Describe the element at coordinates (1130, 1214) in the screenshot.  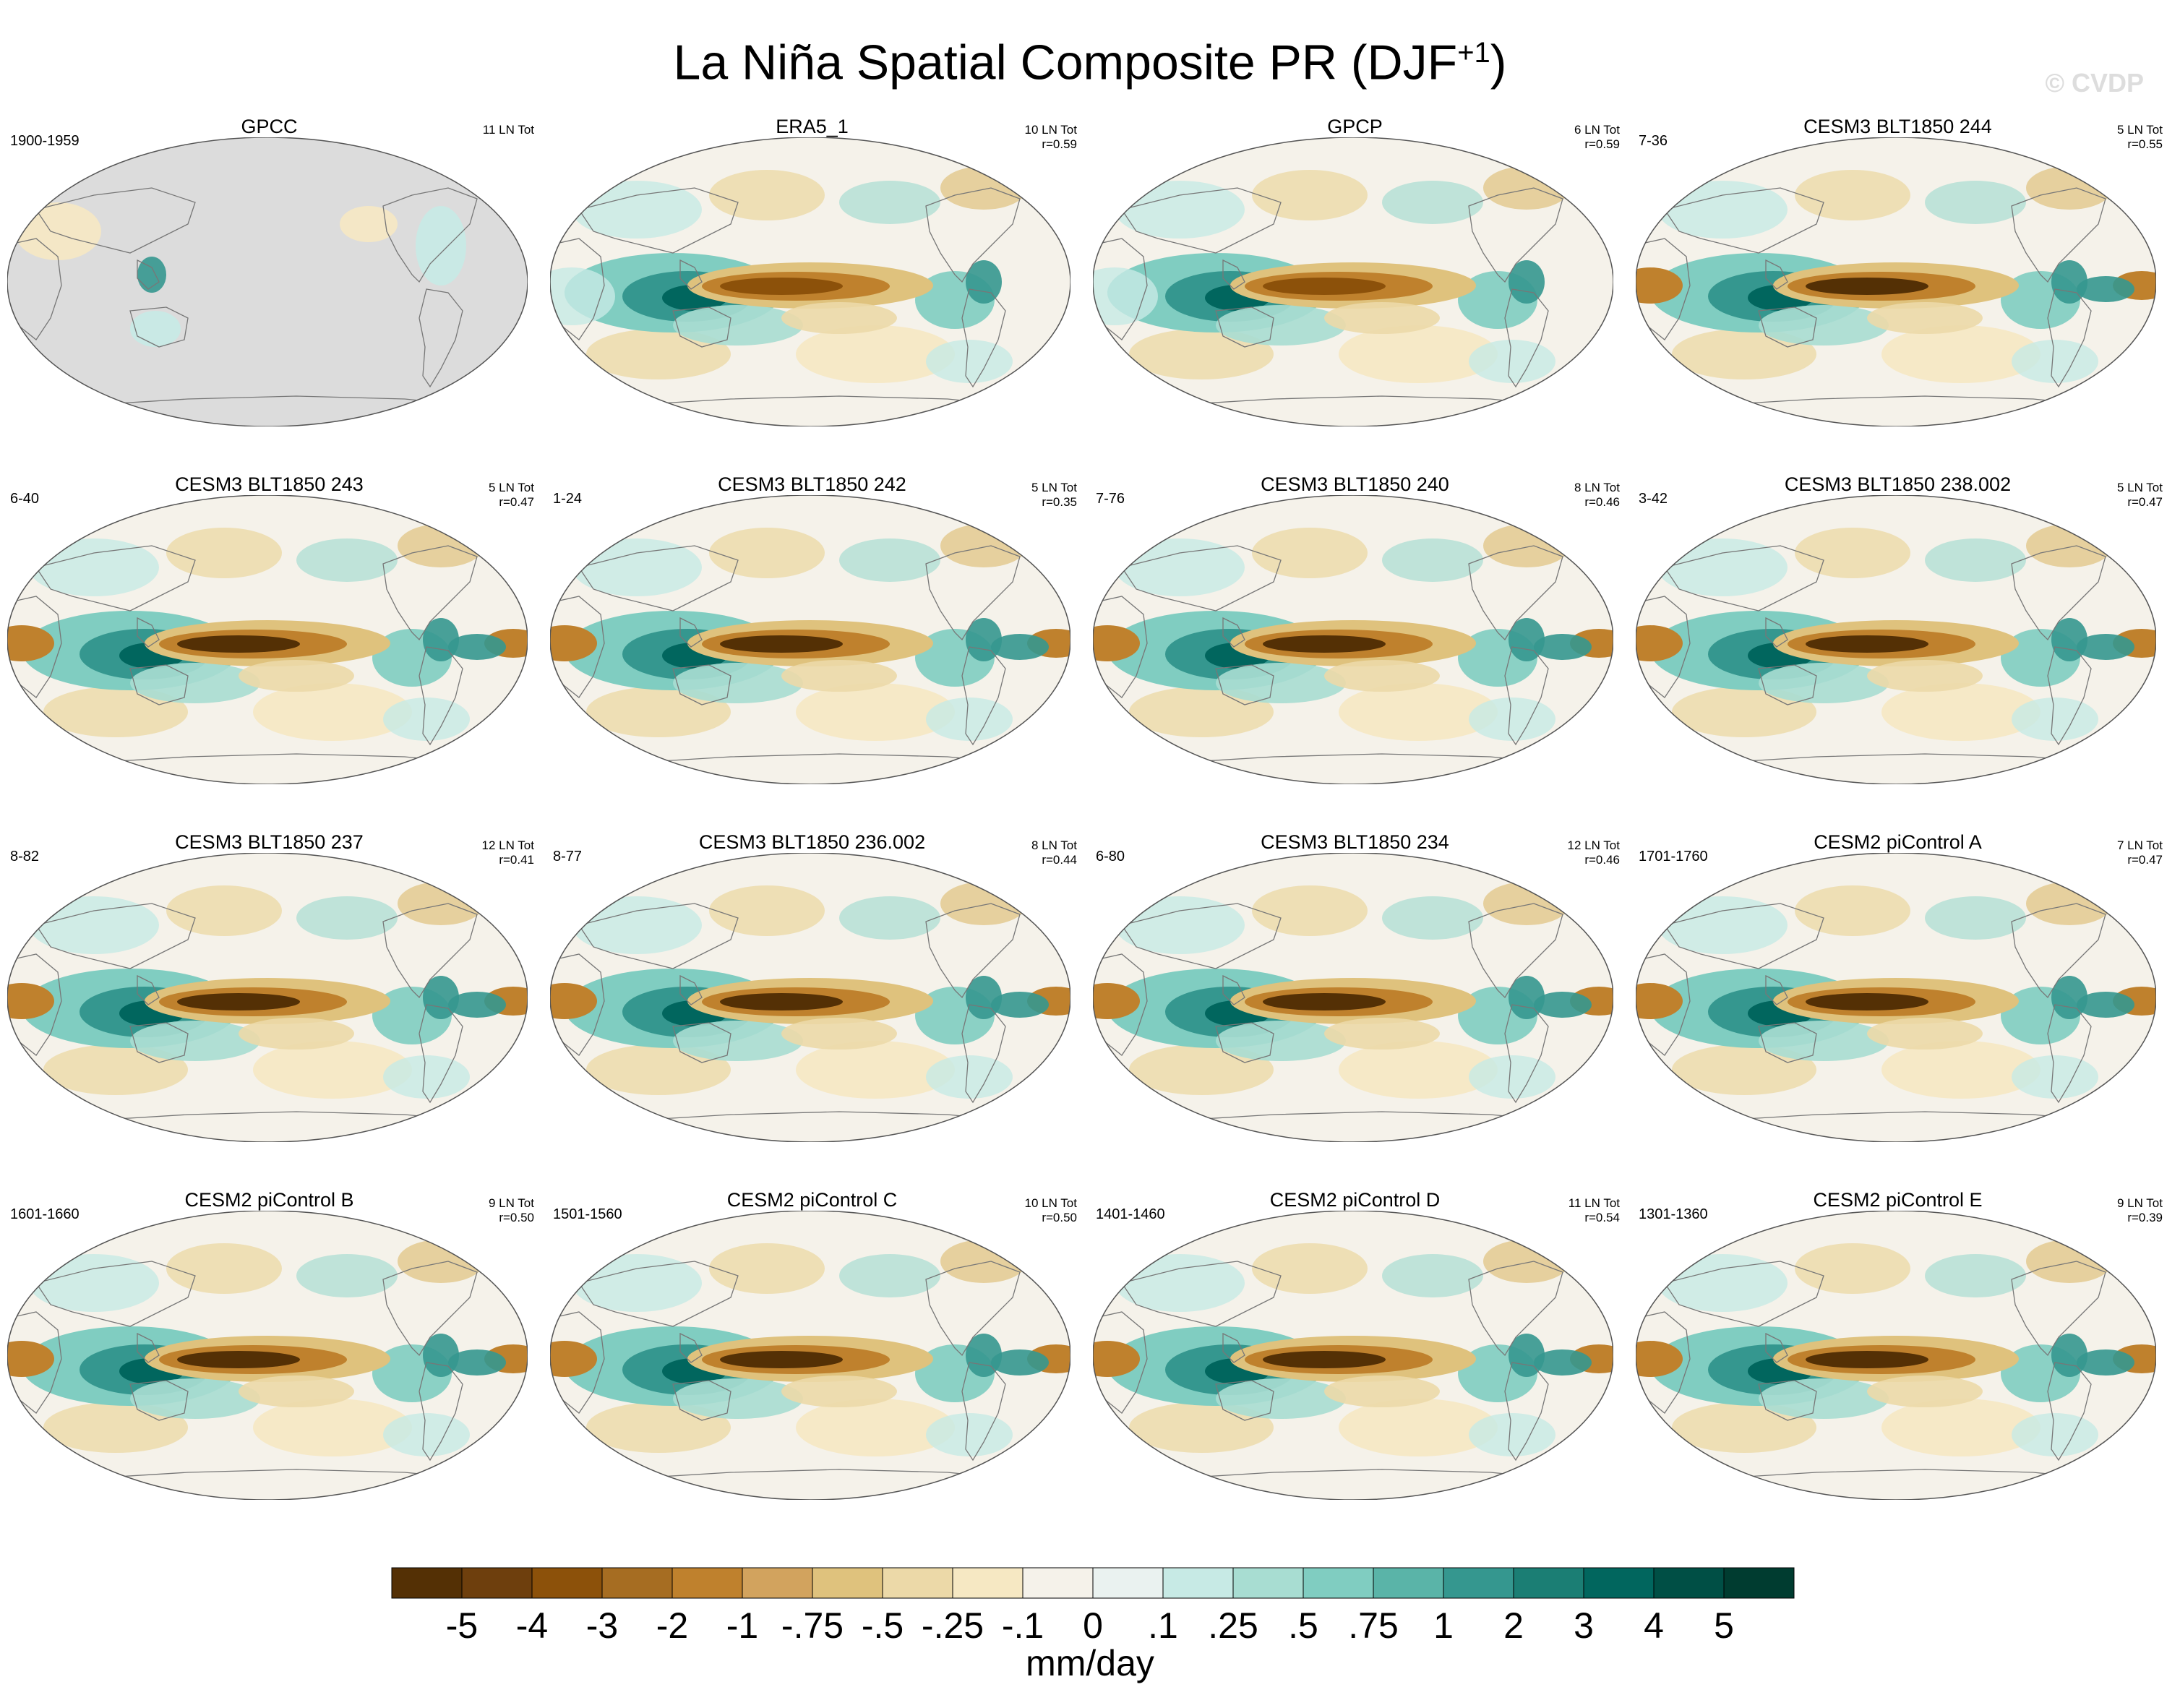
I see `panel-years: 1401-1460` at that location.